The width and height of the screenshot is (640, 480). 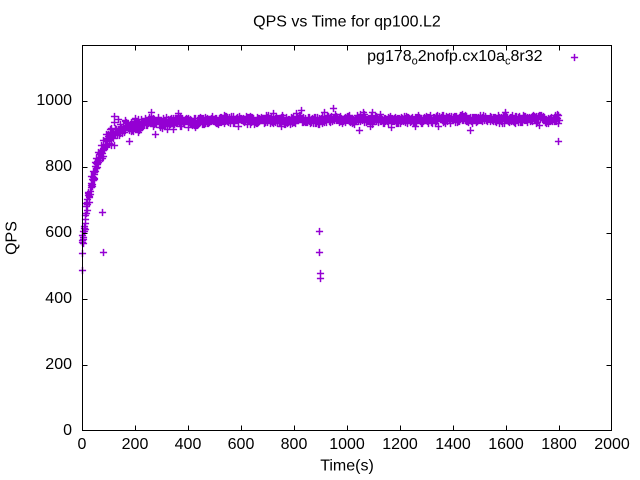 What do you see at coordinates (347, 22) in the screenshot?
I see `svg-text: QPS vs Time for qp100.L2` at bounding box center [347, 22].